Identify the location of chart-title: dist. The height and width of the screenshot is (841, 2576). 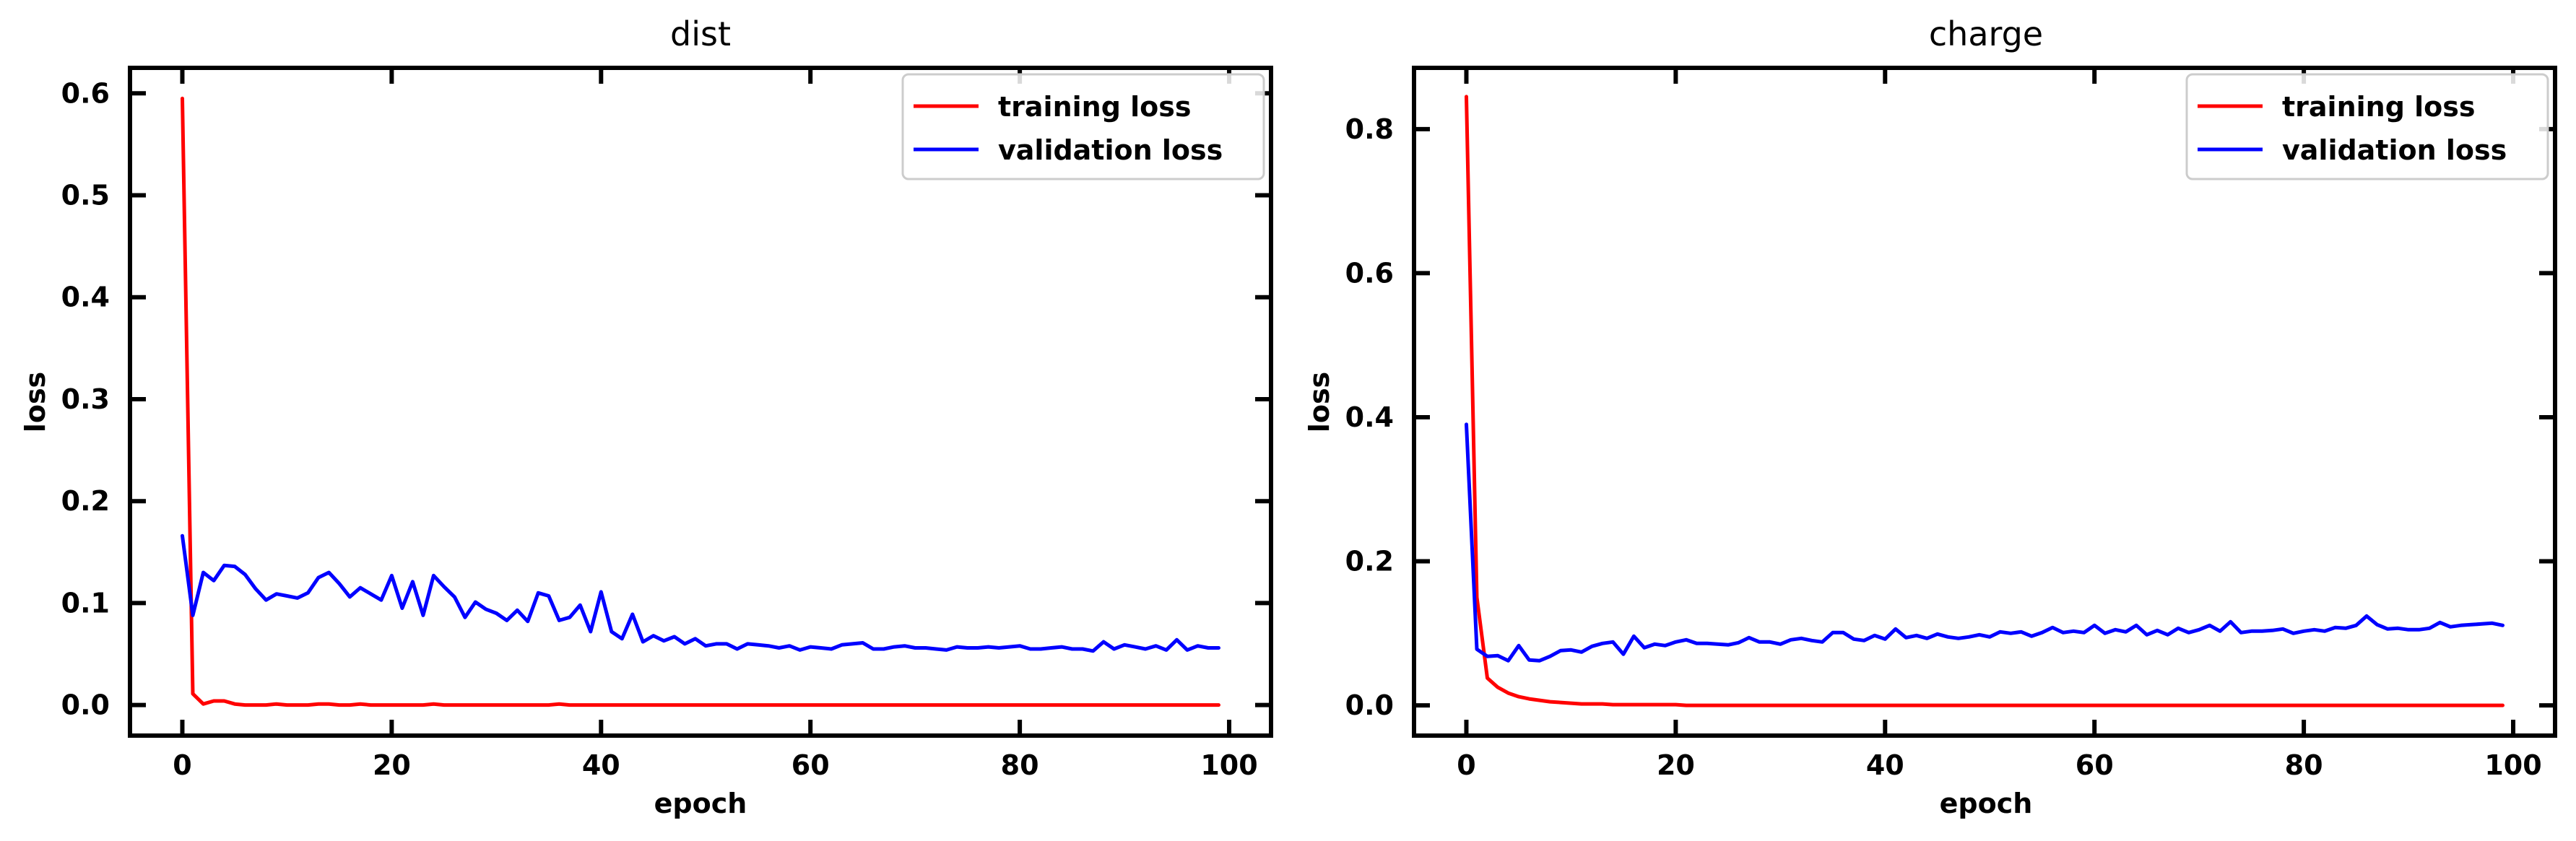
(700, 33).